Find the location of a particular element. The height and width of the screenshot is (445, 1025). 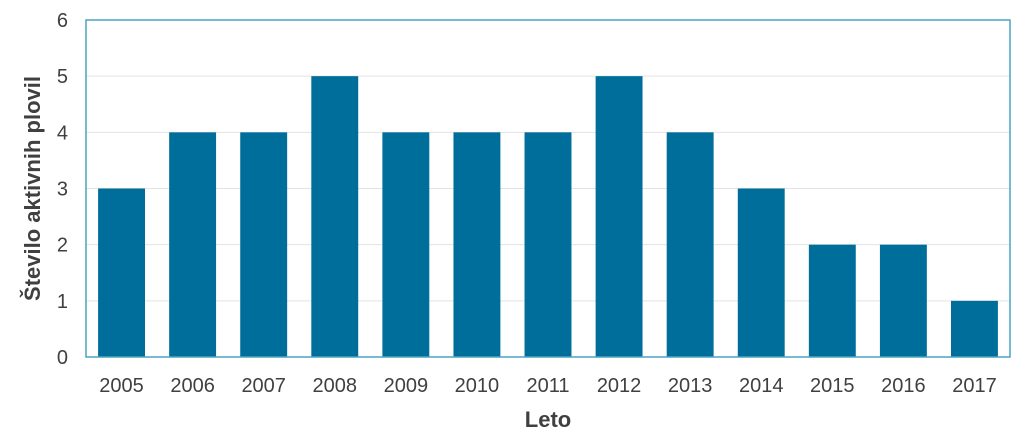

x-tick-label: 2005 is located at coordinates (121, 386).